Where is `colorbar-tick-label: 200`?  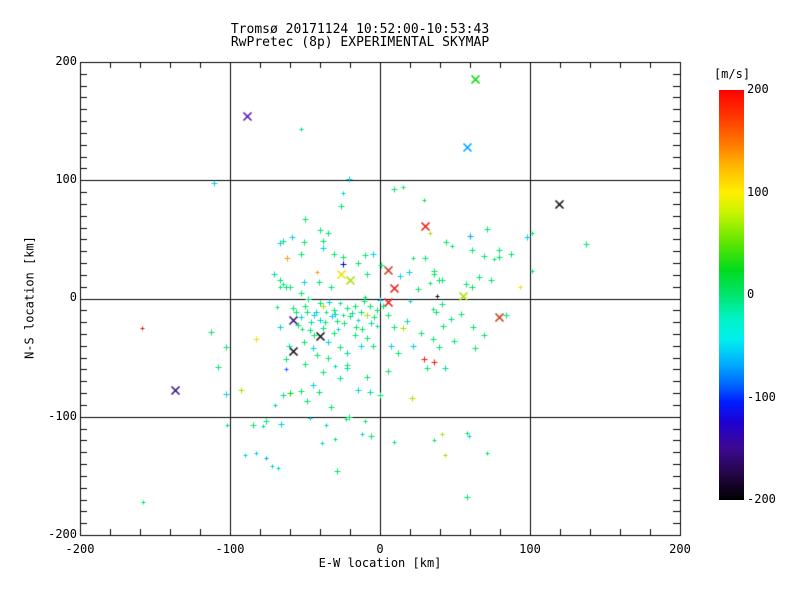
colorbar-tick-label: 200 is located at coordinates (758, 89).